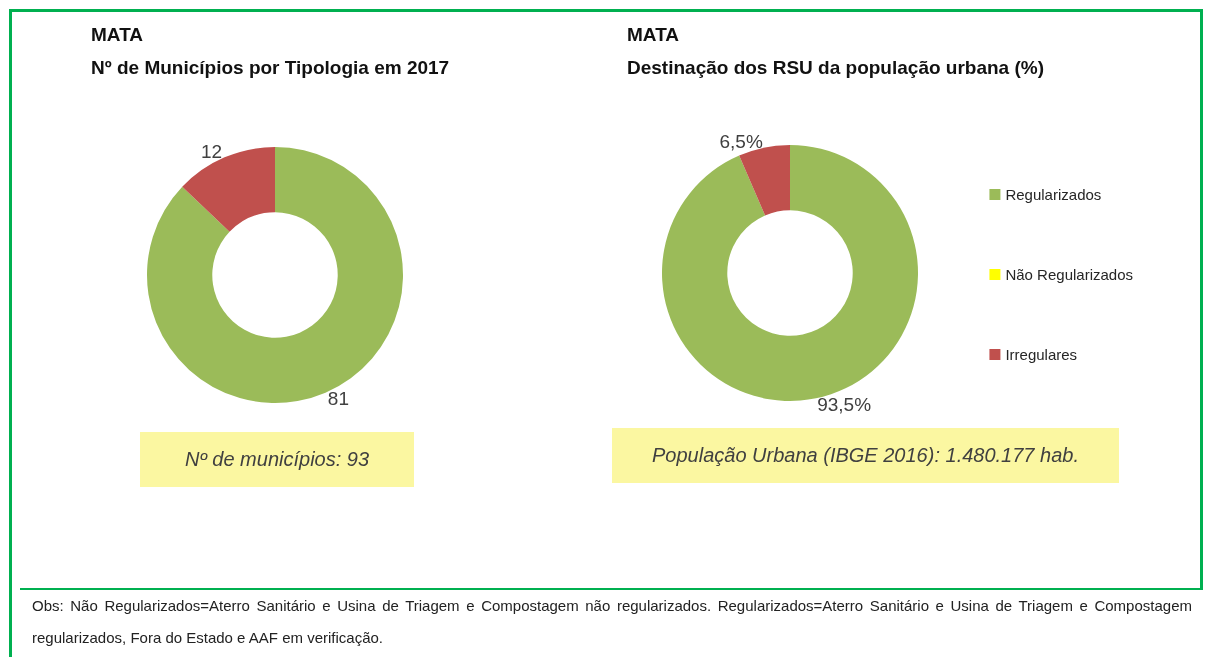  I want to click on text: População Urbana (IBGE 2016): 1.480.177 hab., so click(865, 455).